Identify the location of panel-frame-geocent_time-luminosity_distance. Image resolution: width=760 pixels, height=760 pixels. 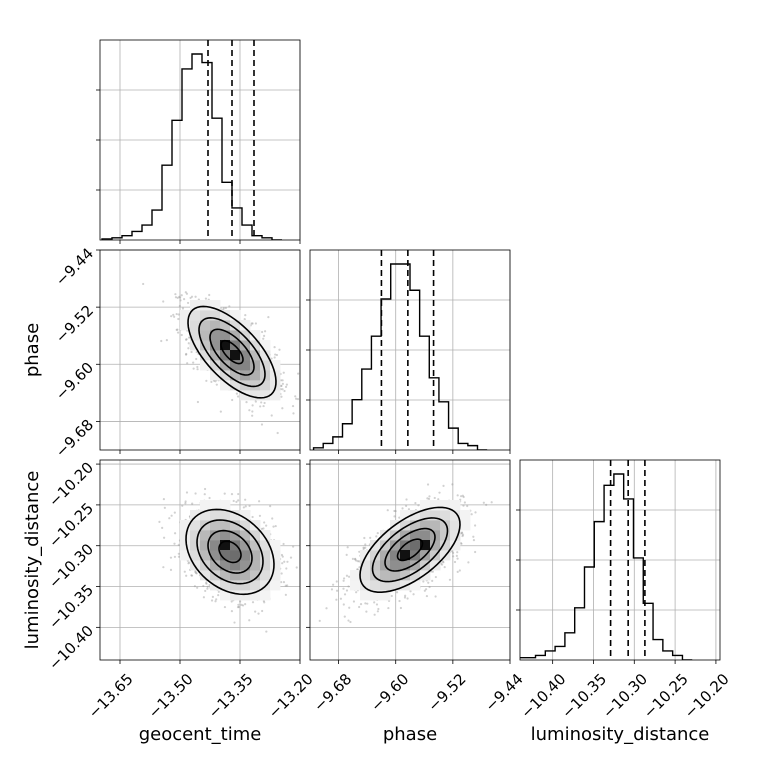
(200, 560).